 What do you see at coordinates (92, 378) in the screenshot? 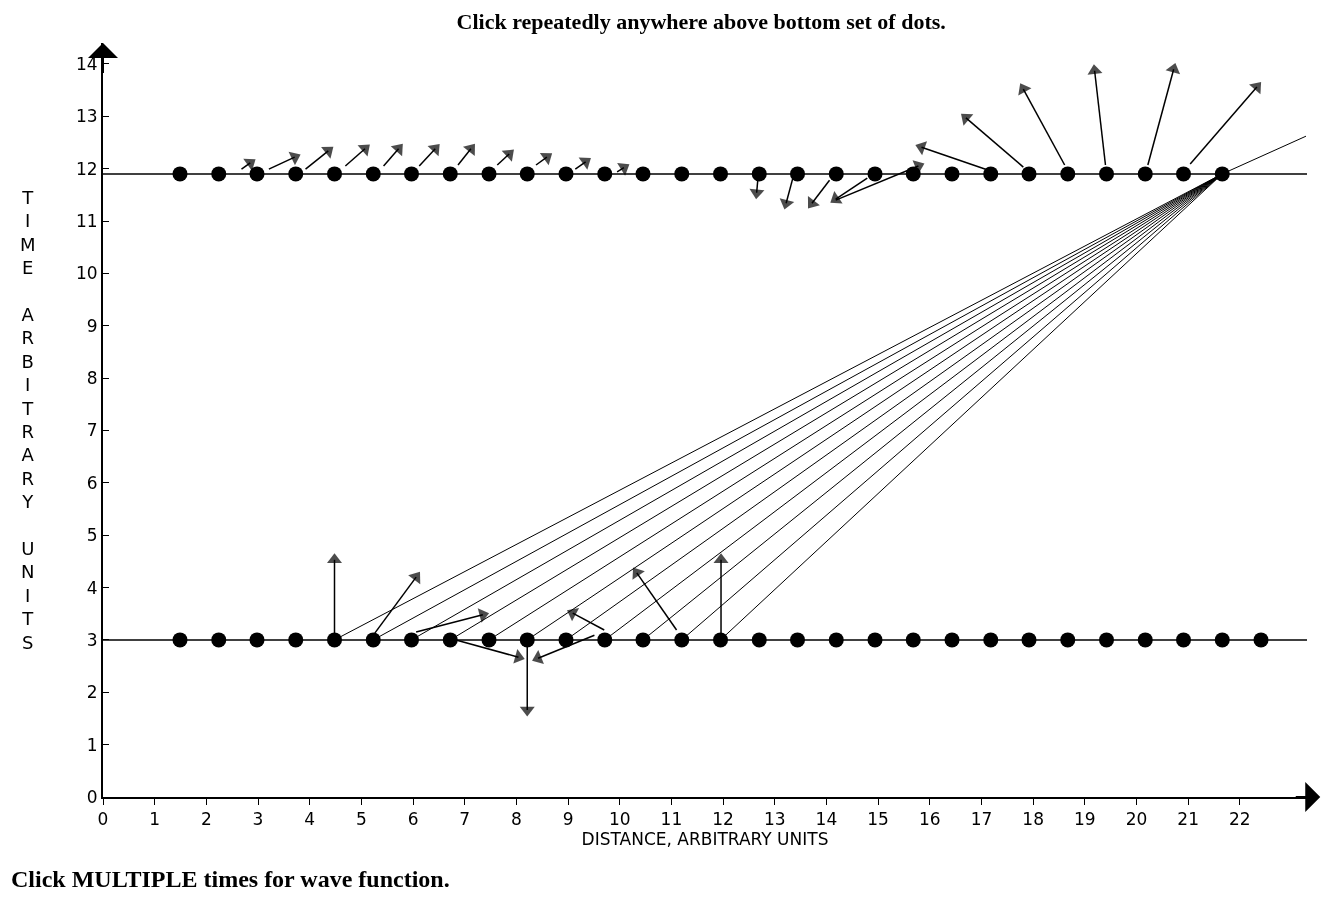
I see `y-tick-label: 8` at bounding box center [92, 378].